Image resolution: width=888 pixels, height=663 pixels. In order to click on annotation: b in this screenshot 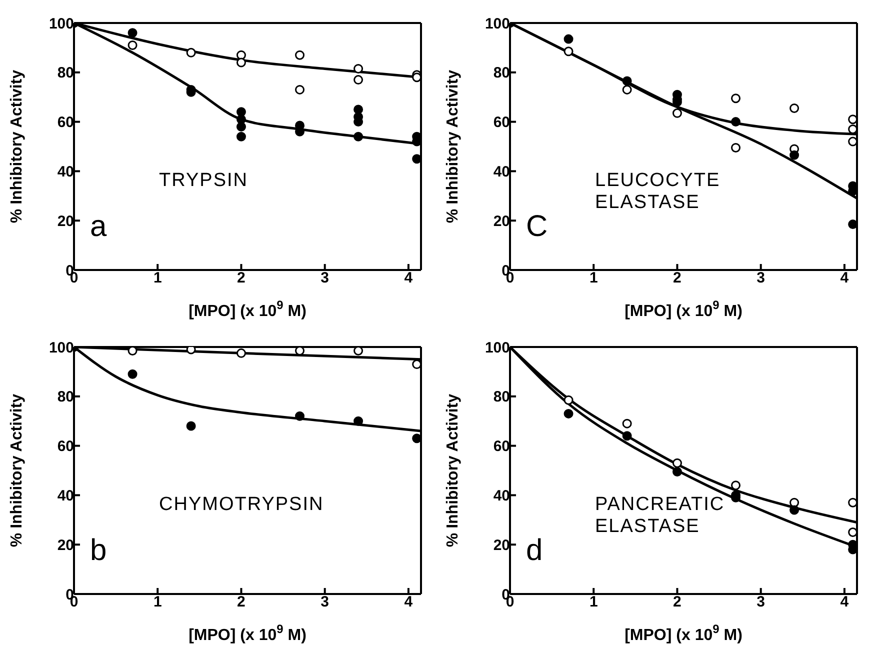, I will do `click(98, 551)`.